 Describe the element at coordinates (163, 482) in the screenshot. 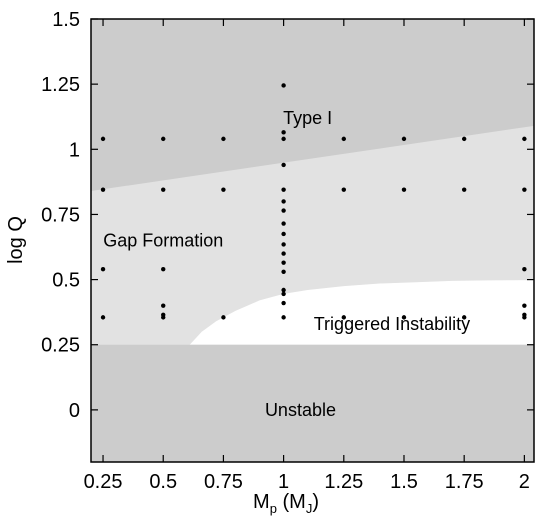

I see `x-tick-label: 0.5` at that location.